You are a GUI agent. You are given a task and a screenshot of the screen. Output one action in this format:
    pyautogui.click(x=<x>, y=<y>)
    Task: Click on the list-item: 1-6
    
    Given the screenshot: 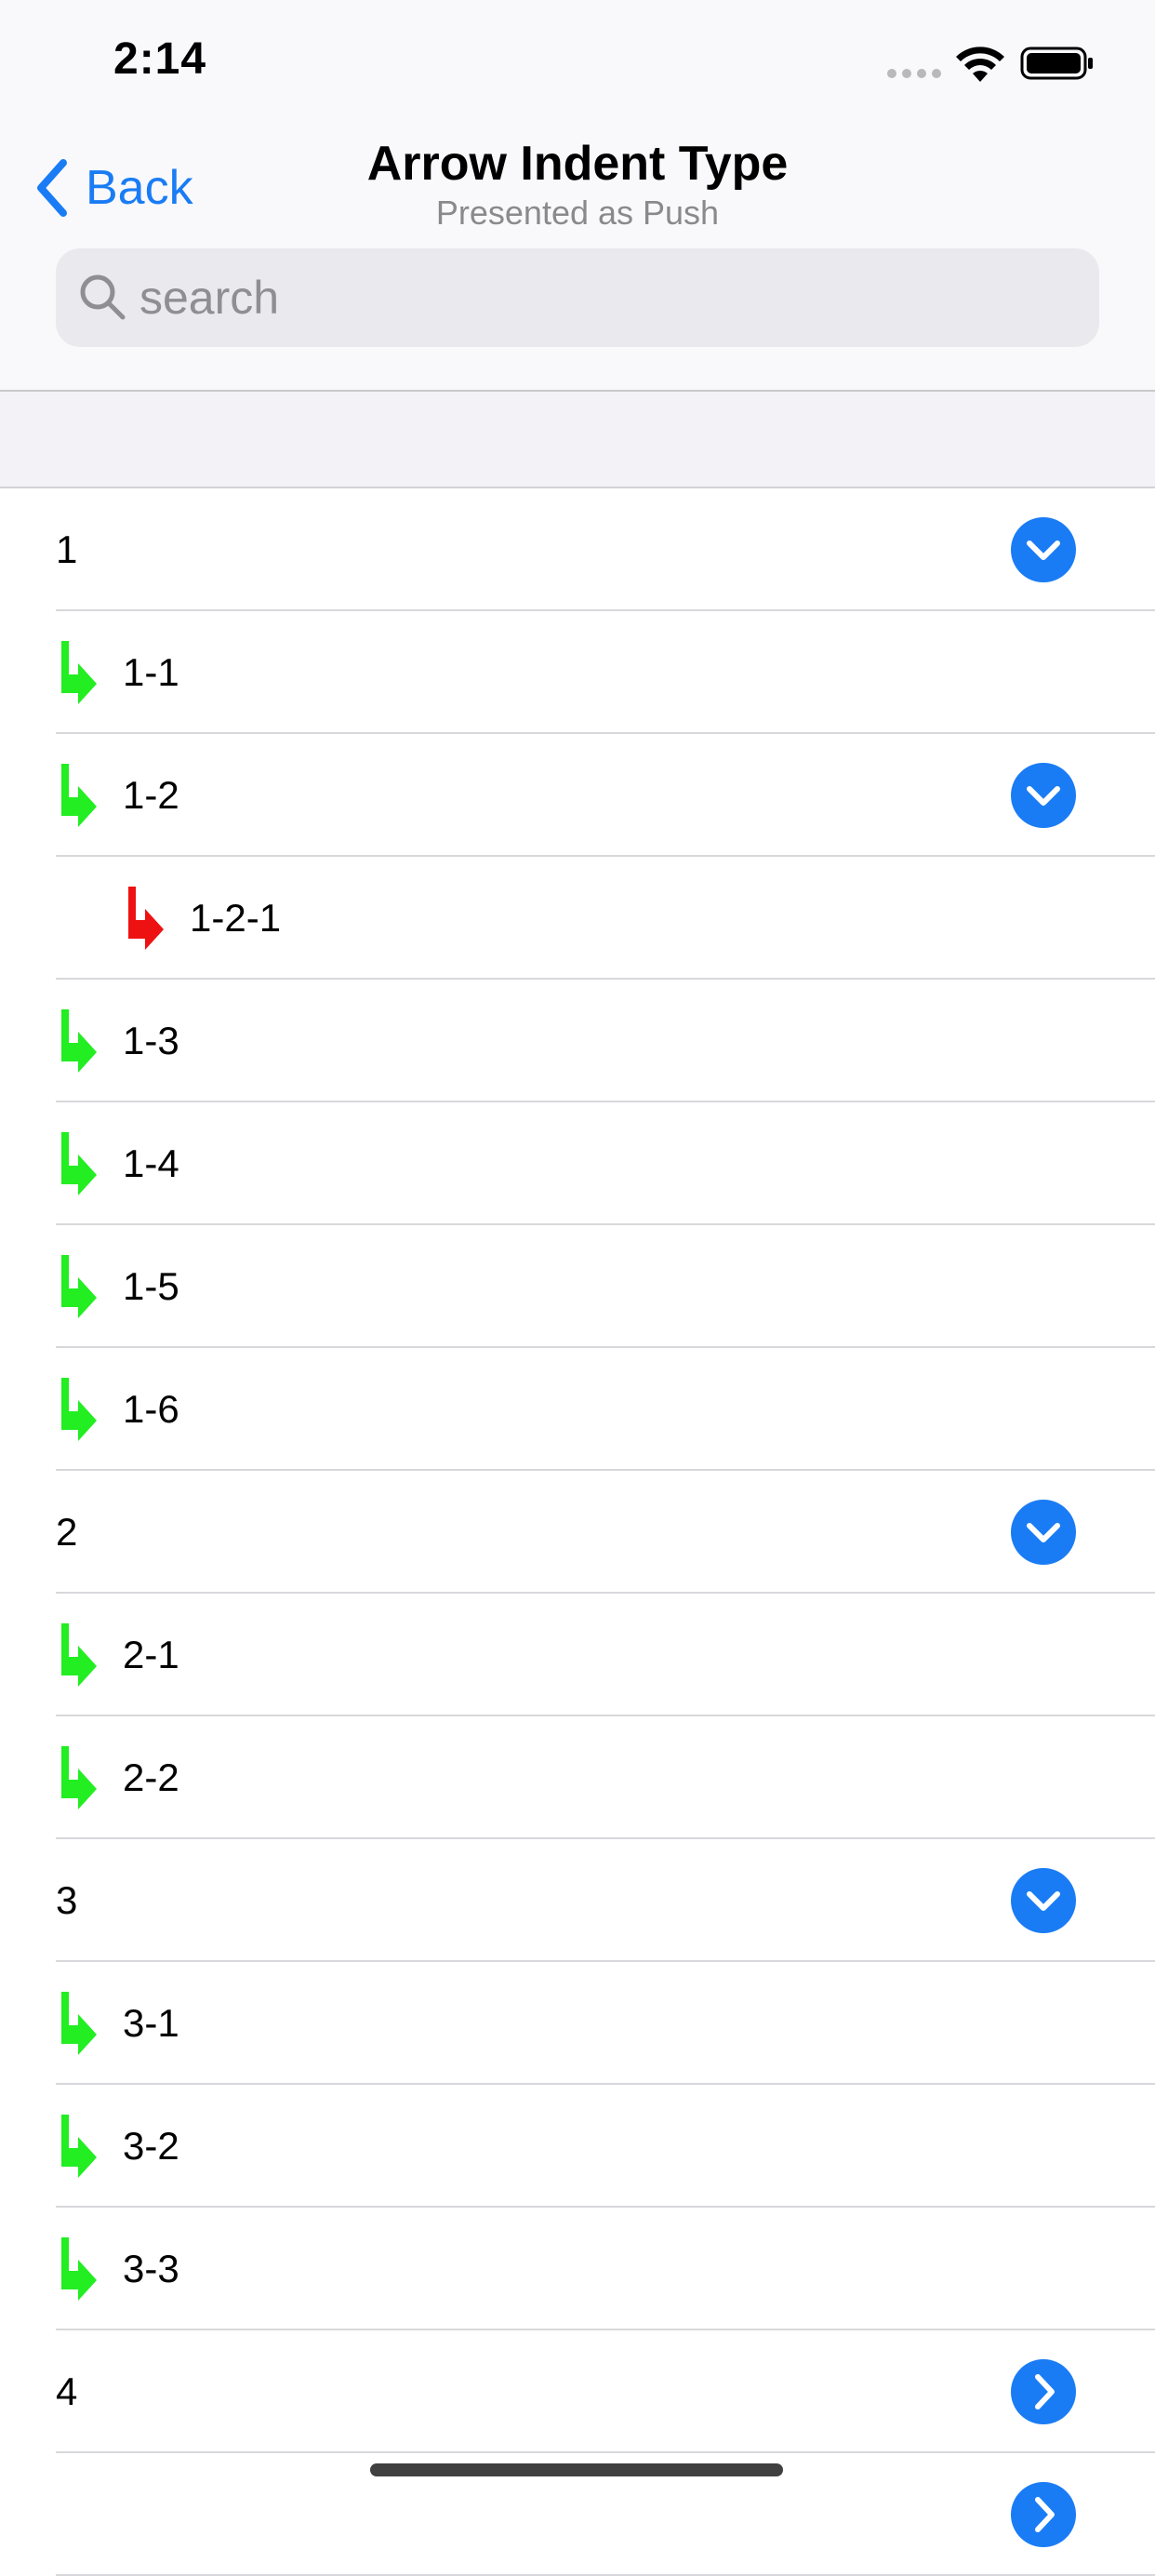 What is the action you would take?
    pyautogui.click(x=577, y=1409)
    